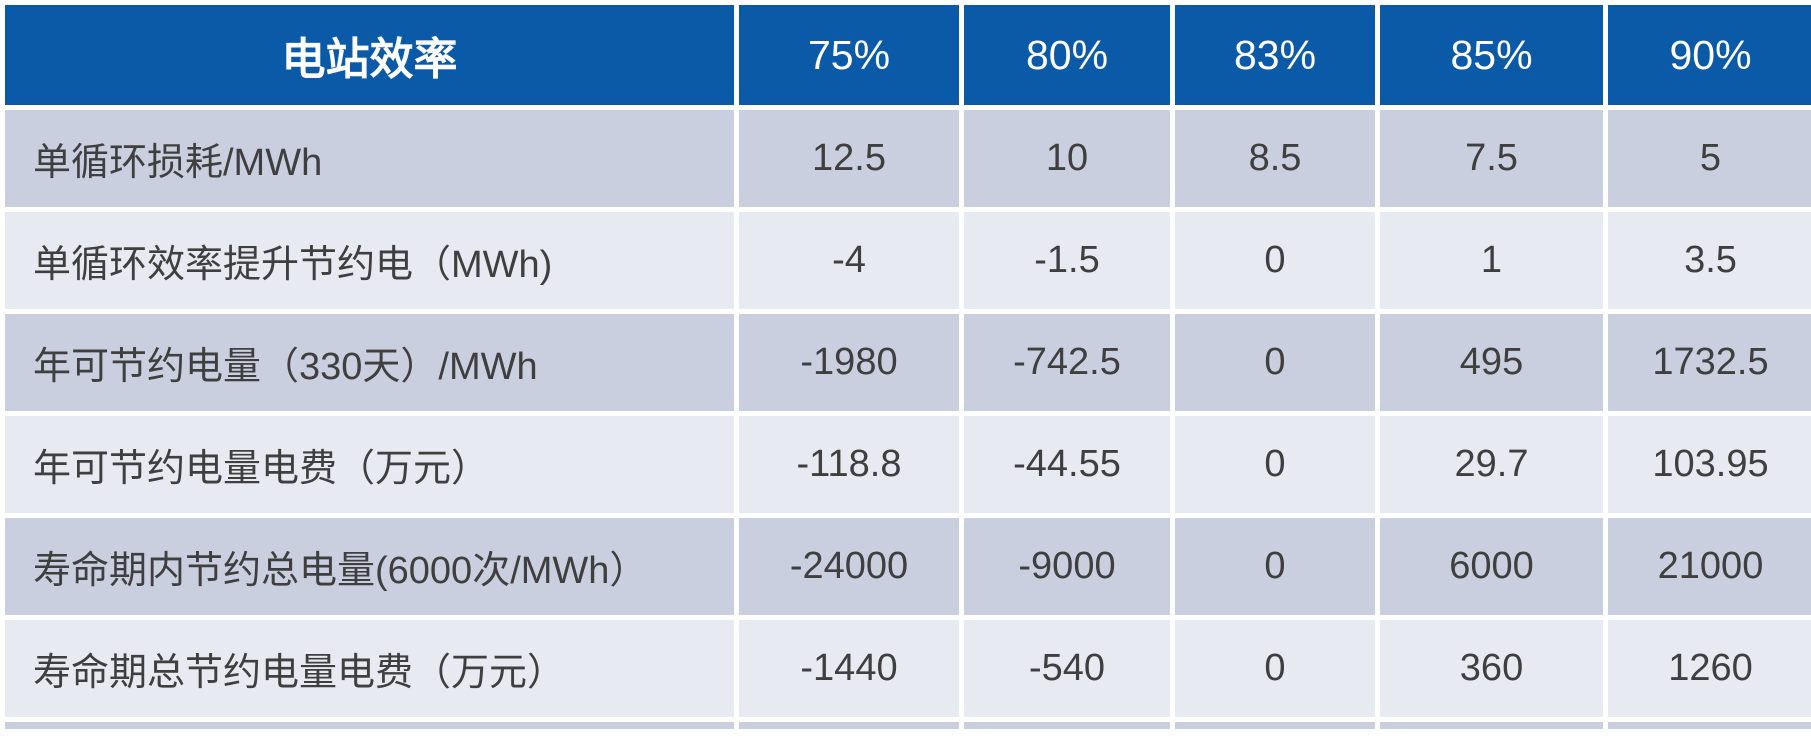  I want to click on table-row: 单循环损耗/MWh 12.5 10 8.5 7.5 5, so click(908, 158).